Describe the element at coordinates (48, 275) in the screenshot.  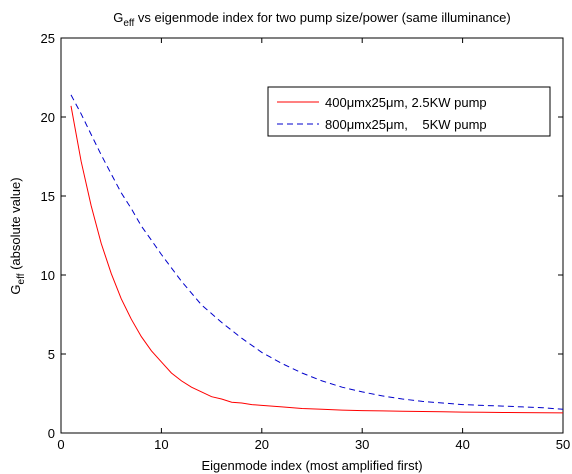
I see `y-tick-label-2: 10` at that location.